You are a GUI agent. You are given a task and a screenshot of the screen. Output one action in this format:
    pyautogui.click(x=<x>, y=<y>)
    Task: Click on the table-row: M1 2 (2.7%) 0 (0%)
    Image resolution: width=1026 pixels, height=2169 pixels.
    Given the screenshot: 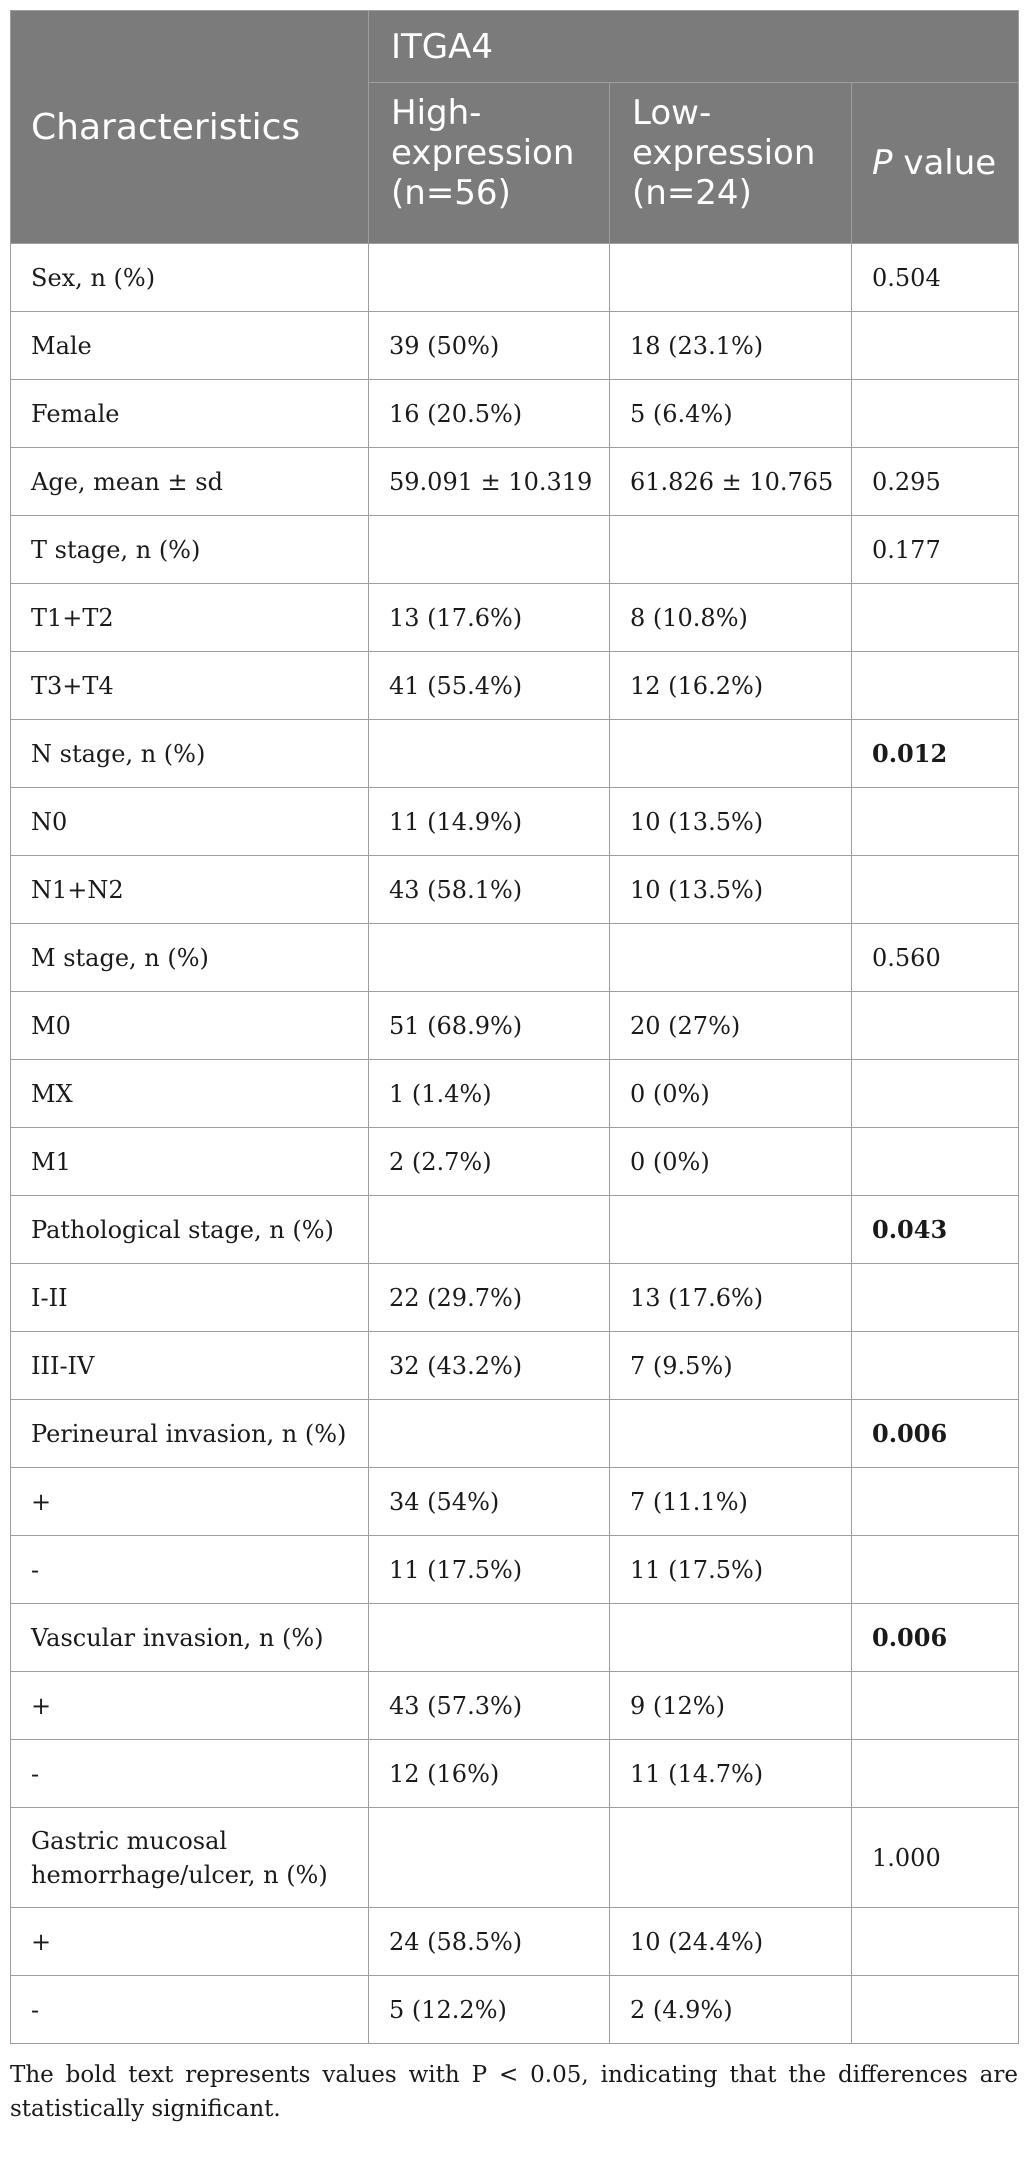 What is the action you would take?
    pyautogui.click(x=515, y=1161)
    